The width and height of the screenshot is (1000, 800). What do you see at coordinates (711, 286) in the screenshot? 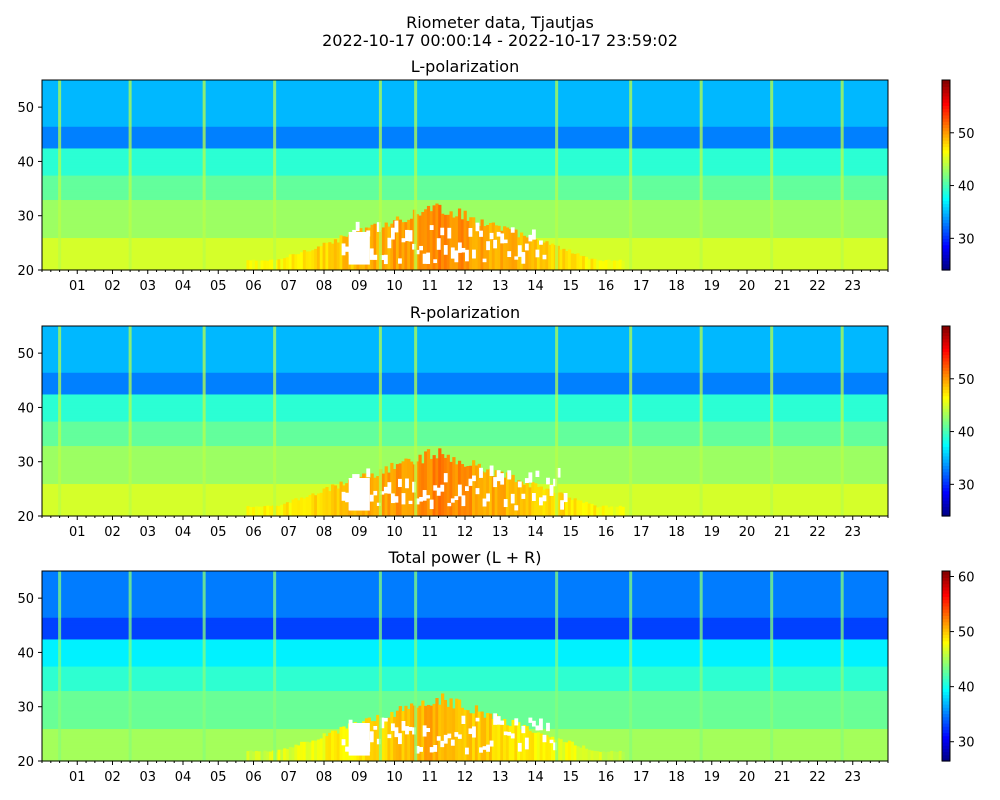
I see `x-tick-label: 19` at bounding box center [711, 286].